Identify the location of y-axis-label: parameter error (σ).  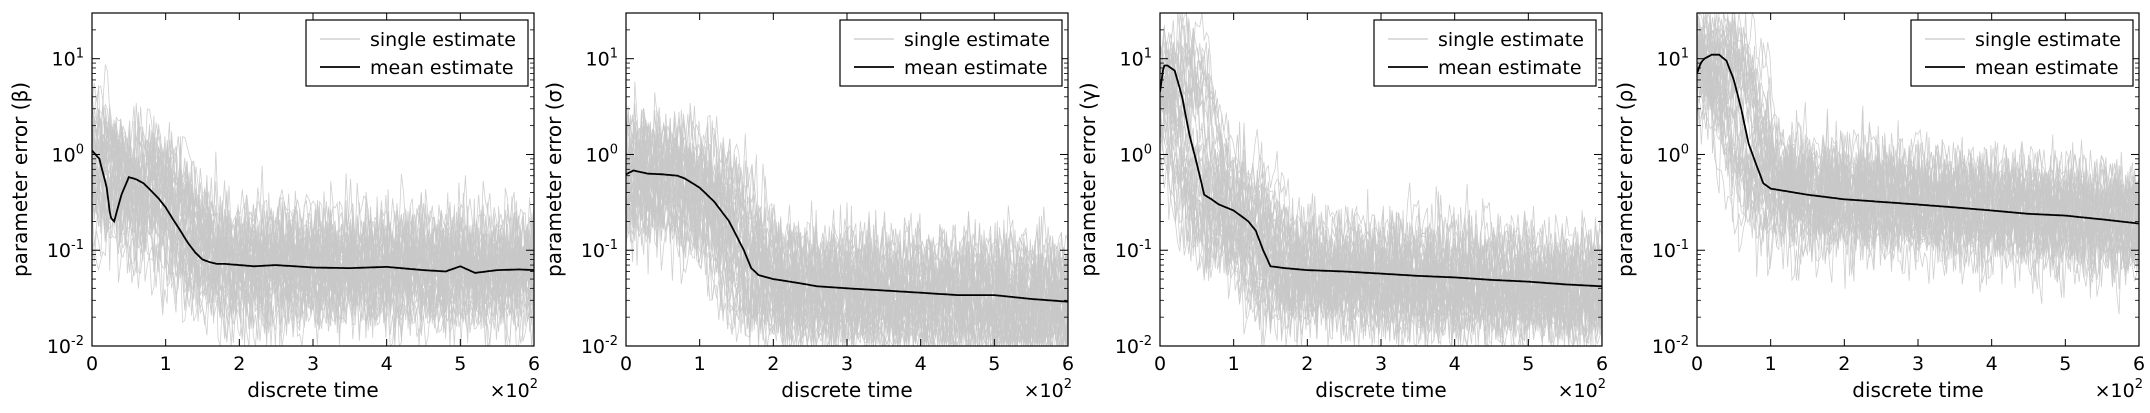
(554, 179).